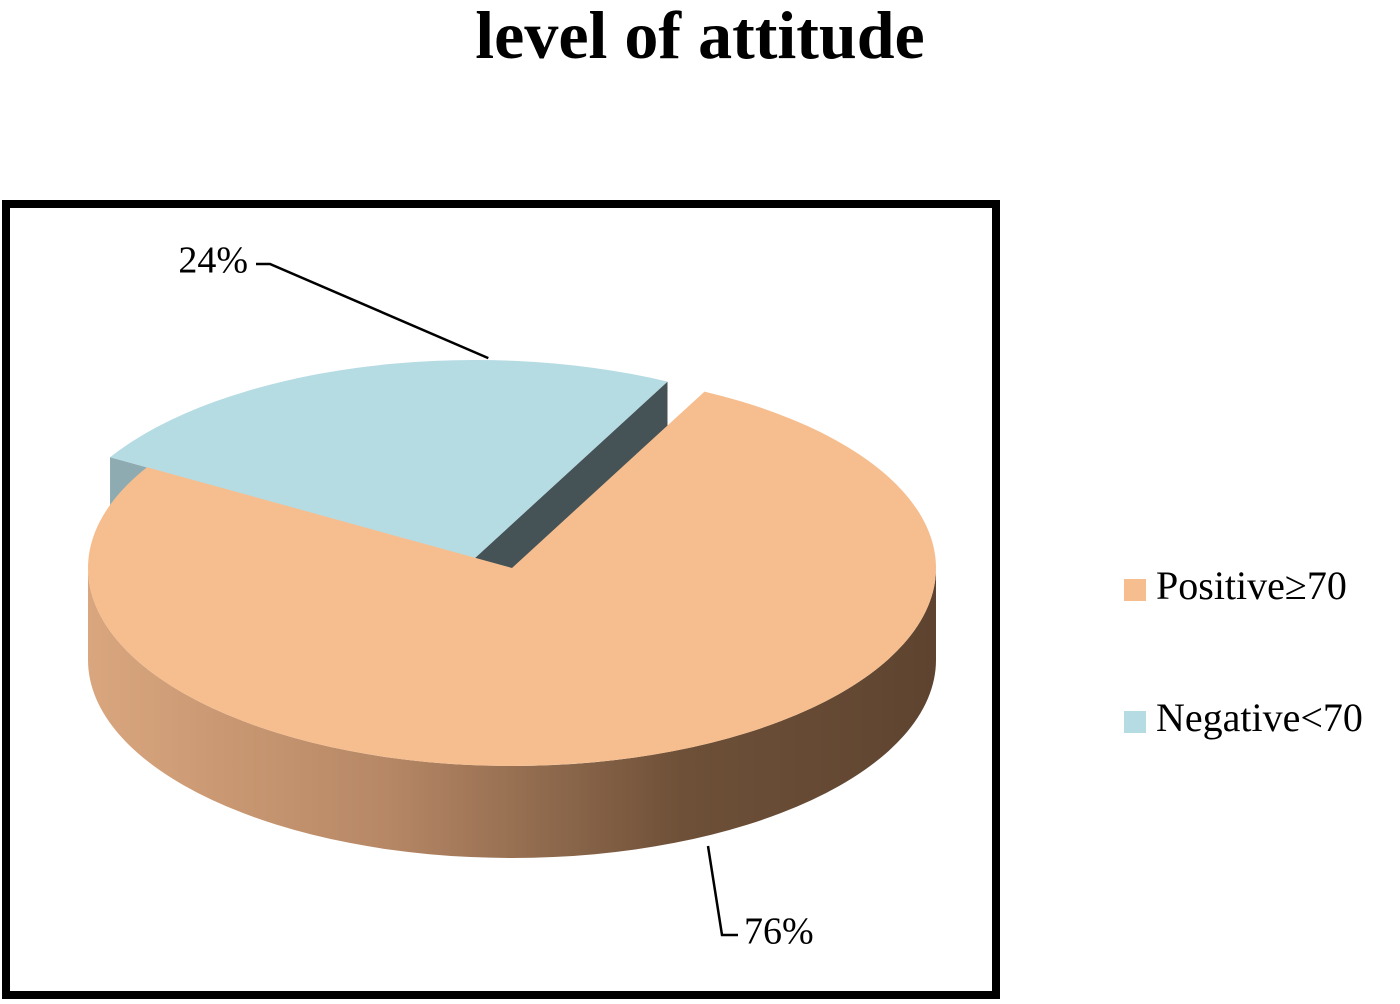 Image resolution: width=1400 pixels, height=1004 pixels. I want to click on leader-line-negative, so click(372, 311).